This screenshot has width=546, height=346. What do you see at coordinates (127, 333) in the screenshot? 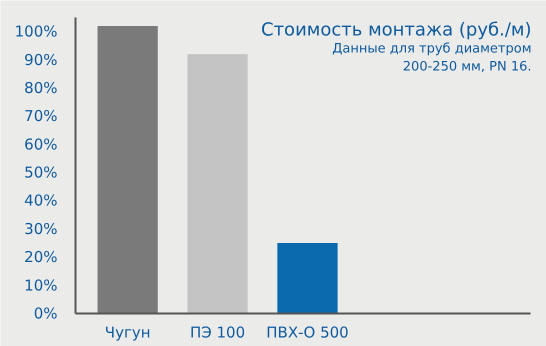
I see `x-tick-label: Чугун` at bounding box center [127, 333].